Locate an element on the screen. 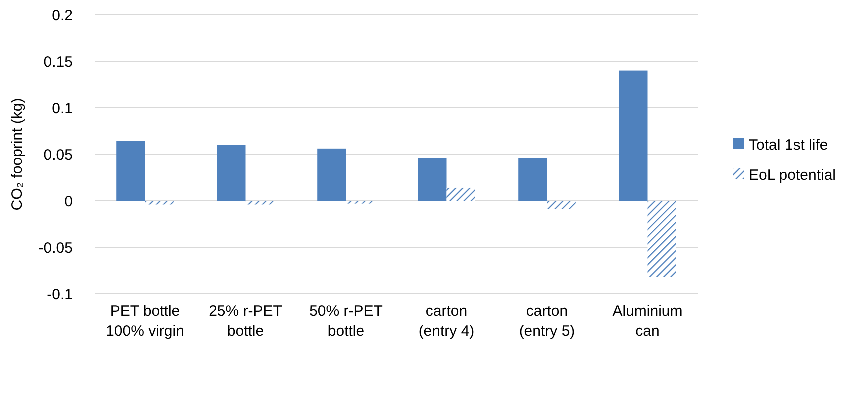  y-tick-label: 0.15 is located at coordinates (58, 62).